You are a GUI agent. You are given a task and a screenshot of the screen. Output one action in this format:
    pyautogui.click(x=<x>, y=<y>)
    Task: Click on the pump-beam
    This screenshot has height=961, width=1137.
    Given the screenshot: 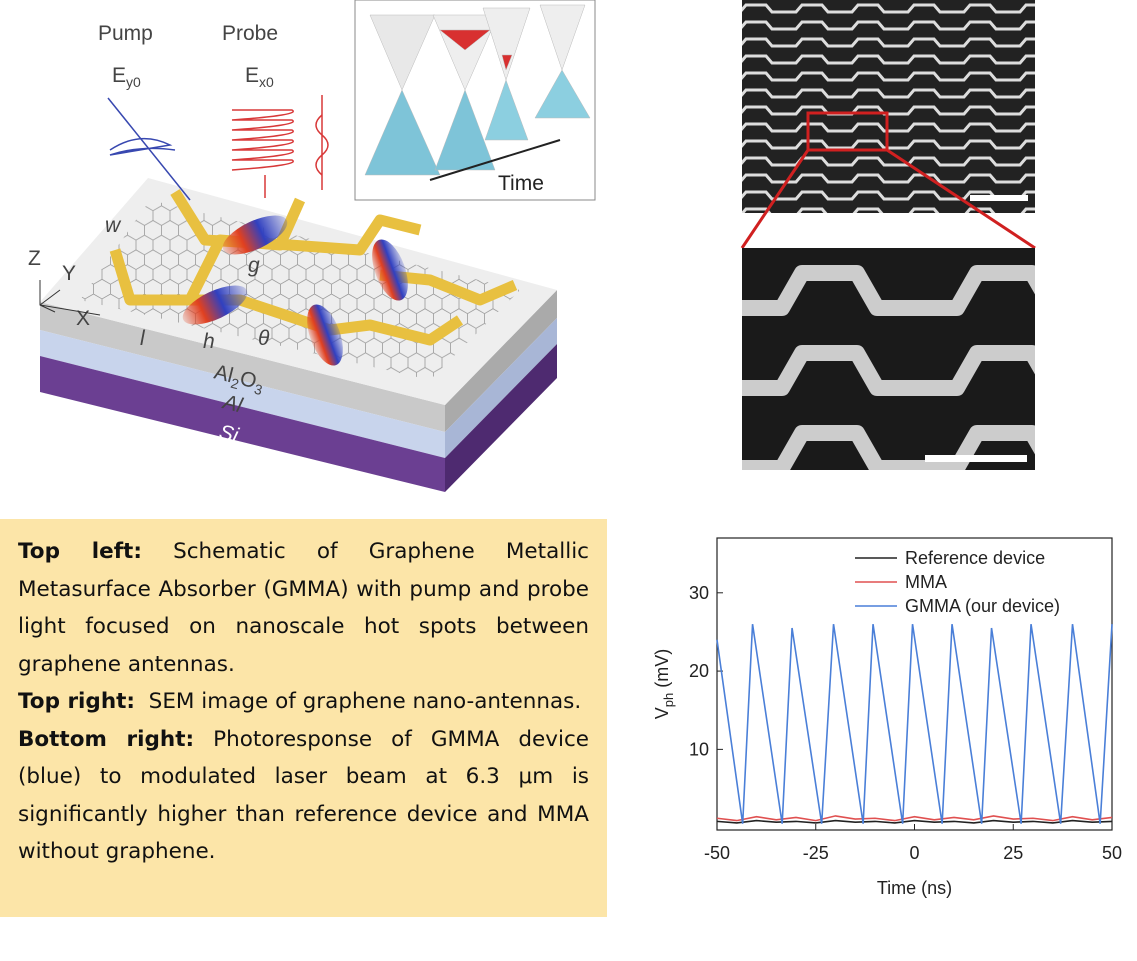 What is the action you would take?
    pyautogui.click(x=149, y=149)
    